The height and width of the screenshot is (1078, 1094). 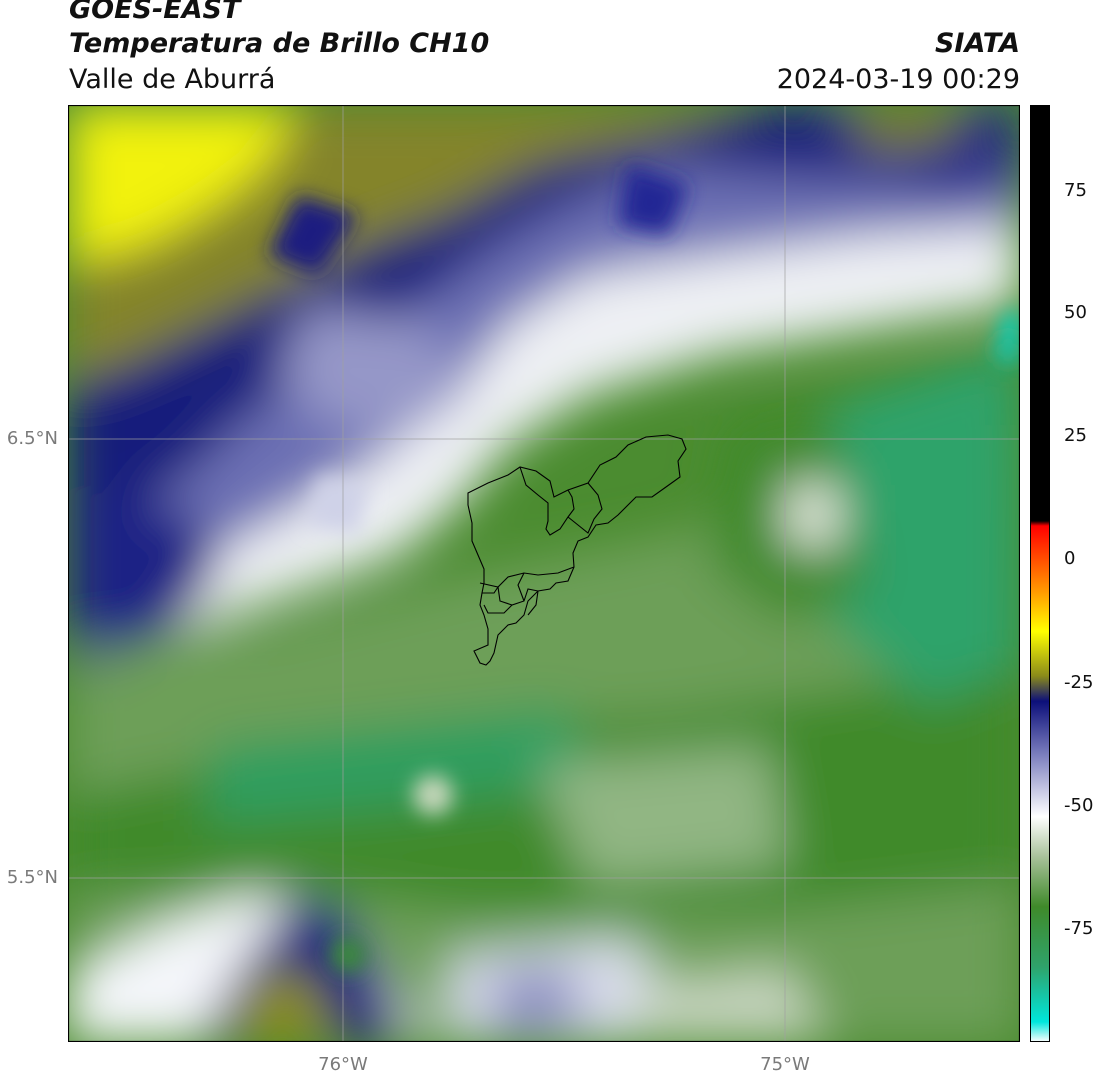 I want to click on colorbar-tick-25: 25, so click(x=1075, y=435).